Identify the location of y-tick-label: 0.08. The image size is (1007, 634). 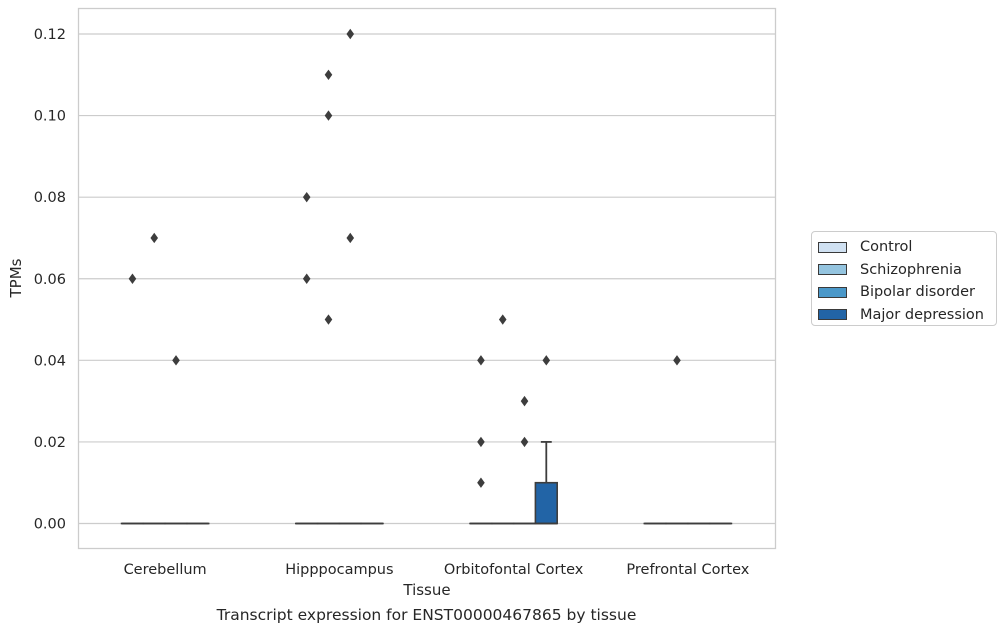
(50, 198).